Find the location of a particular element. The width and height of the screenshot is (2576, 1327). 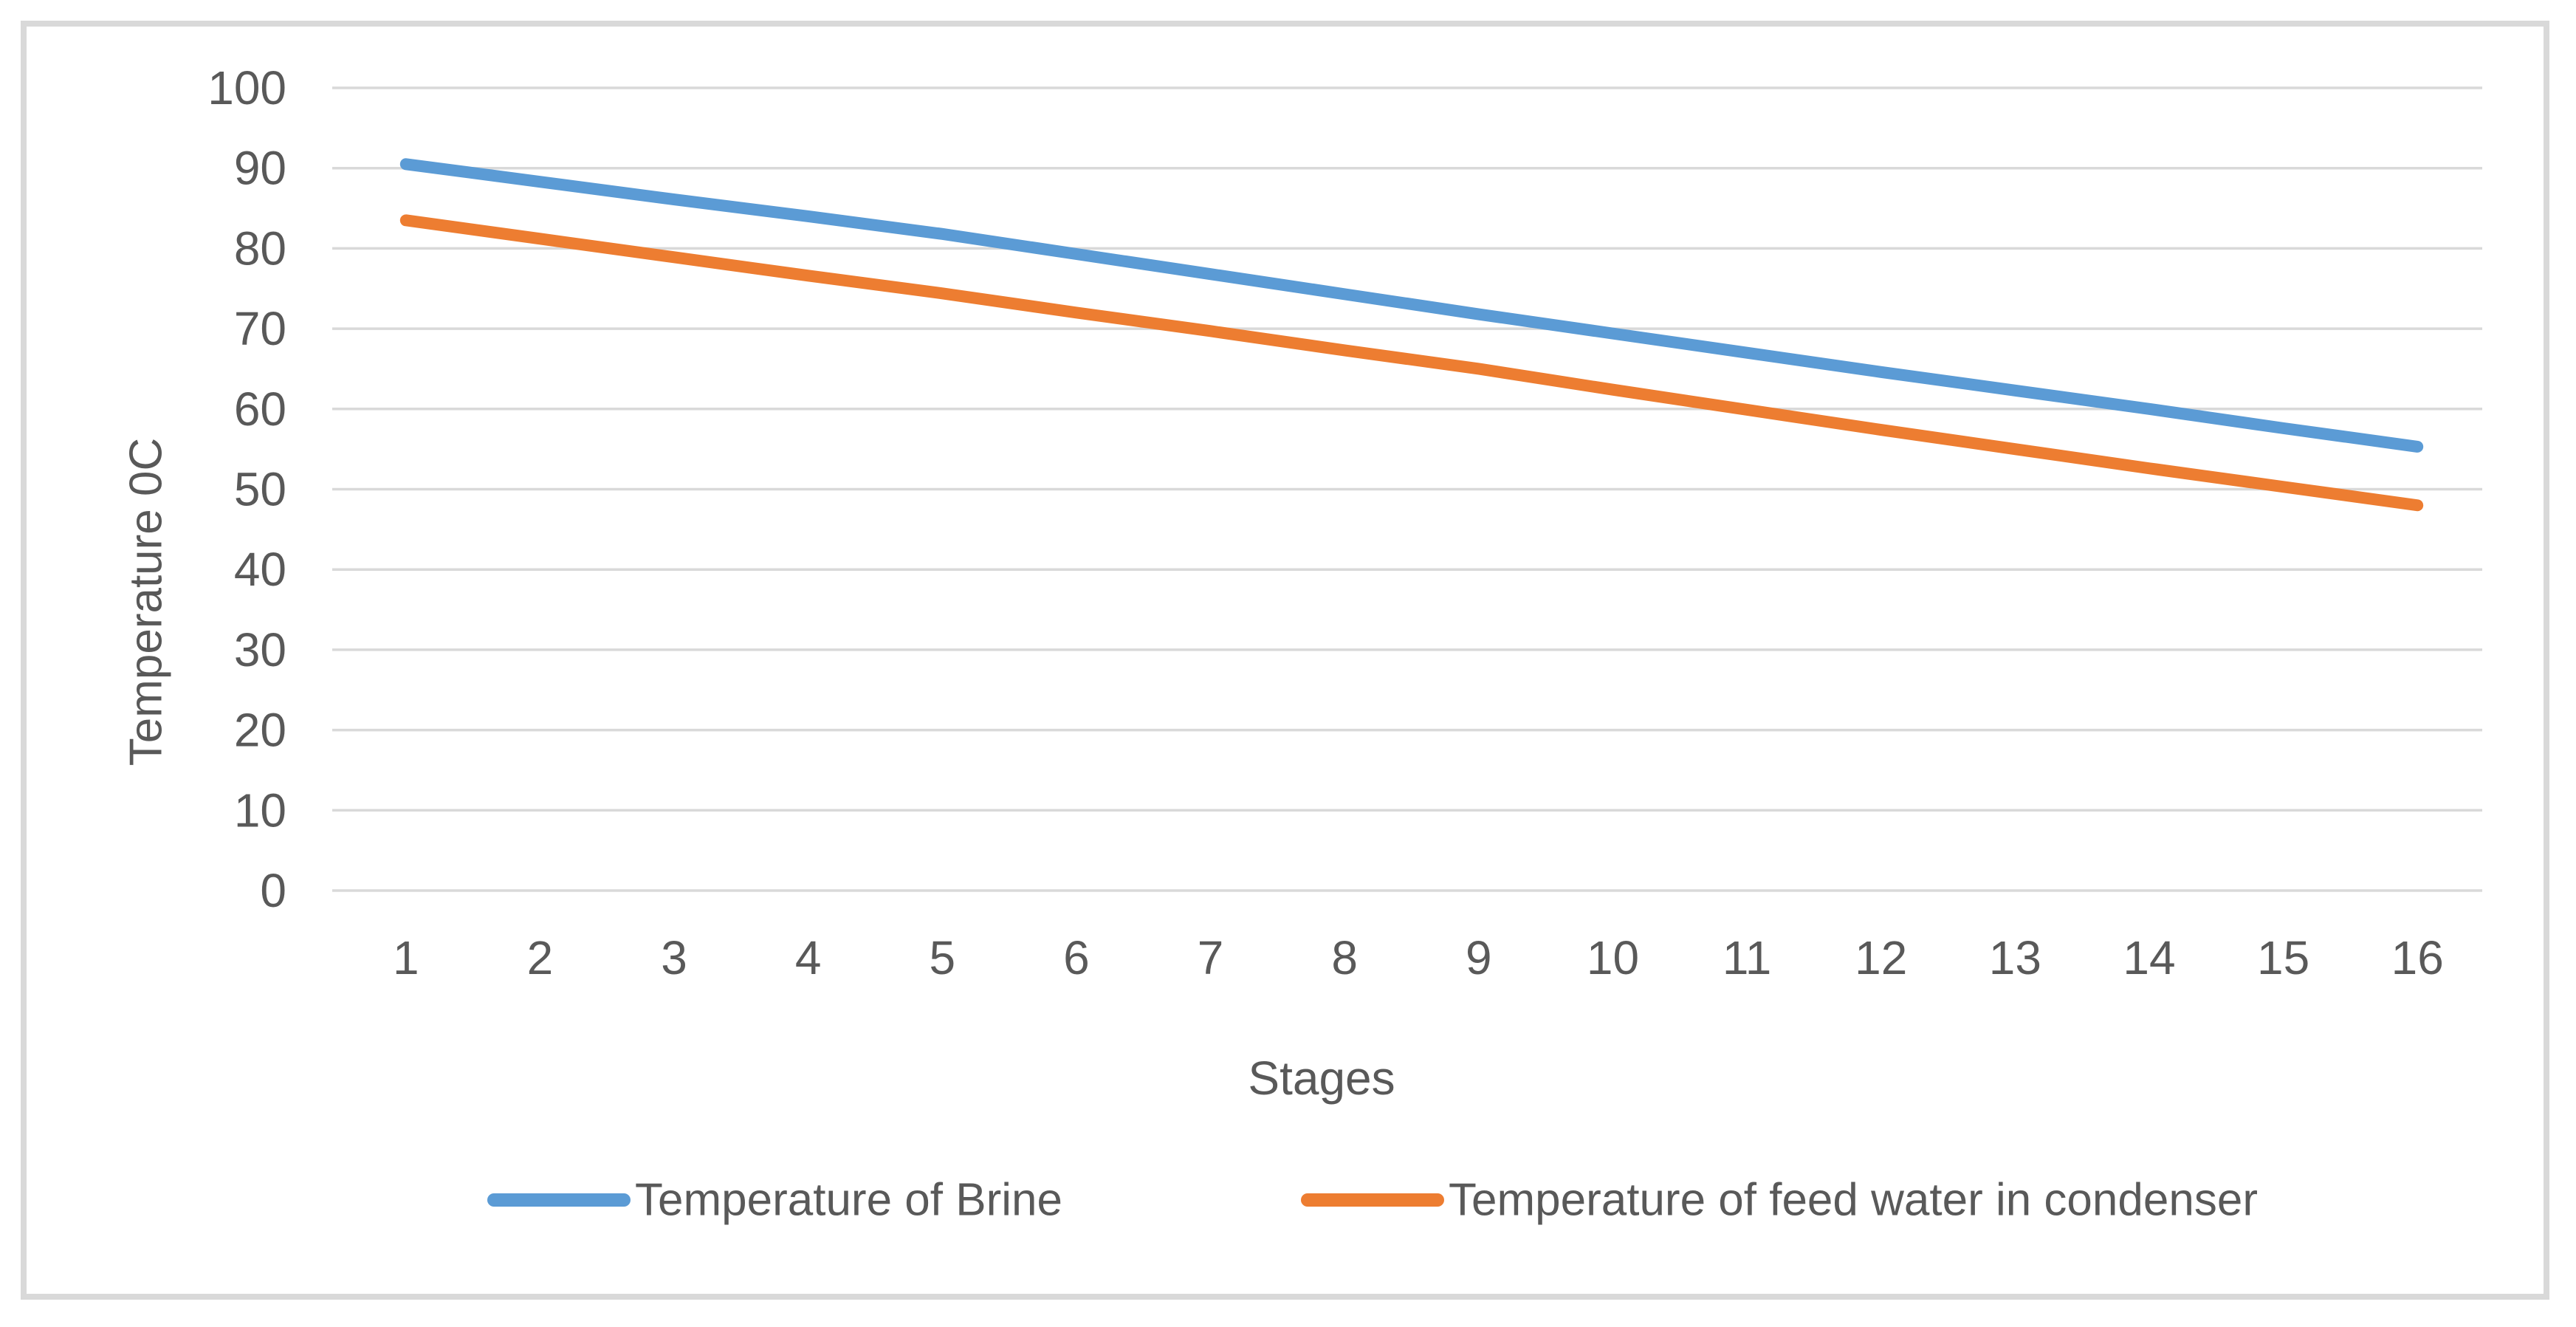

y-tick-label: 10 is located at coordinates (260, 810).